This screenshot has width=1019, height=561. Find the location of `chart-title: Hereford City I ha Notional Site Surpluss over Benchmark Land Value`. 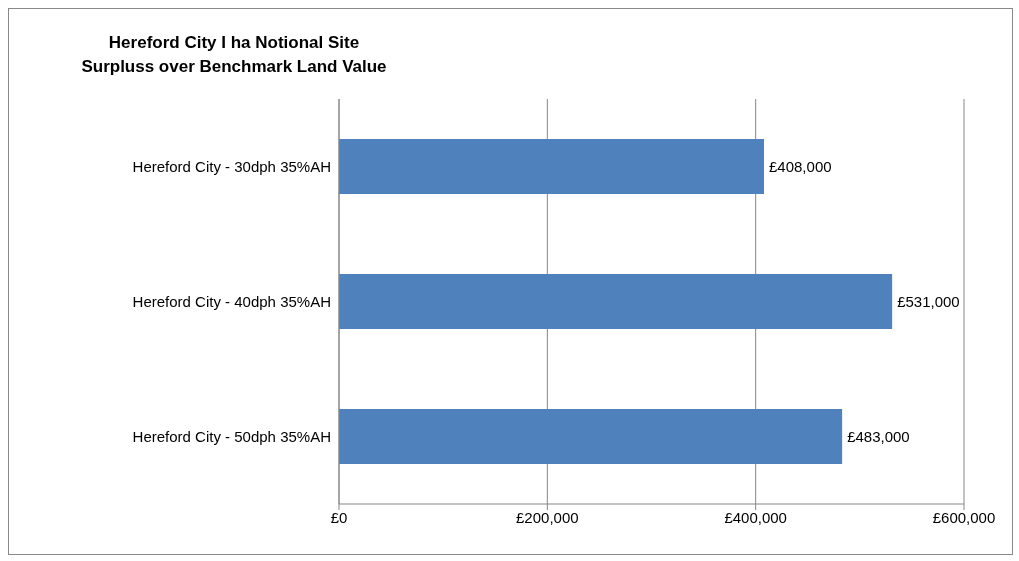

chart-title: Hereford City I ha Notional Site Surpluss over Benchmark Land Value is located at coordinates (234, 55).